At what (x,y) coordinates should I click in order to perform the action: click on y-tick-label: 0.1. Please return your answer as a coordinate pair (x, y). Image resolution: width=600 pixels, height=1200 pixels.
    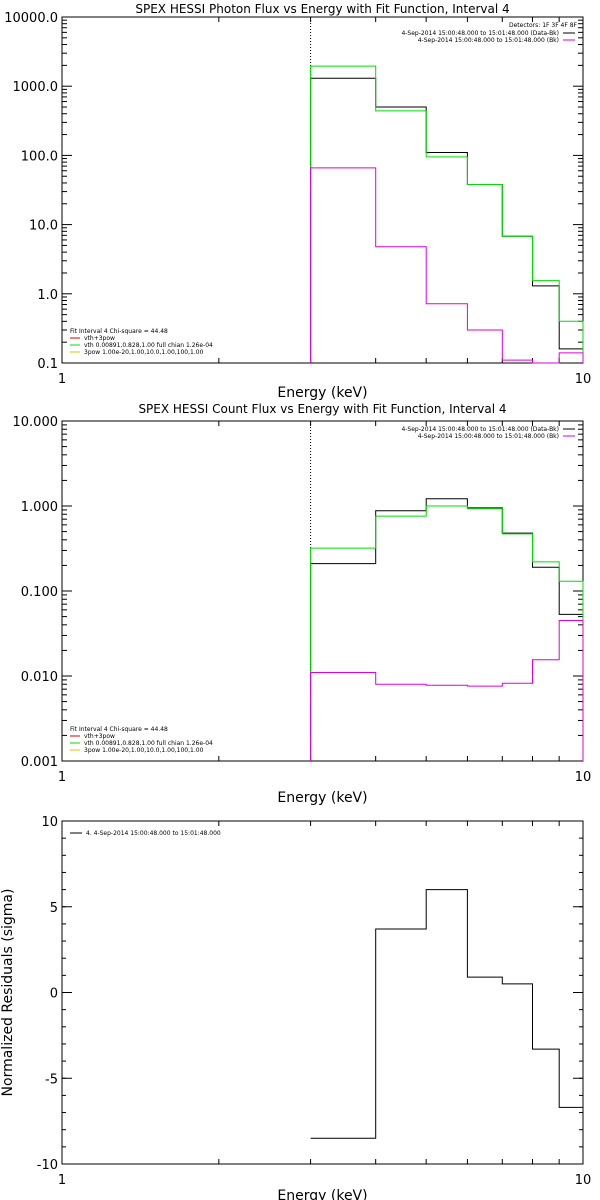
    Looking at the image, I should click on (47, 364).